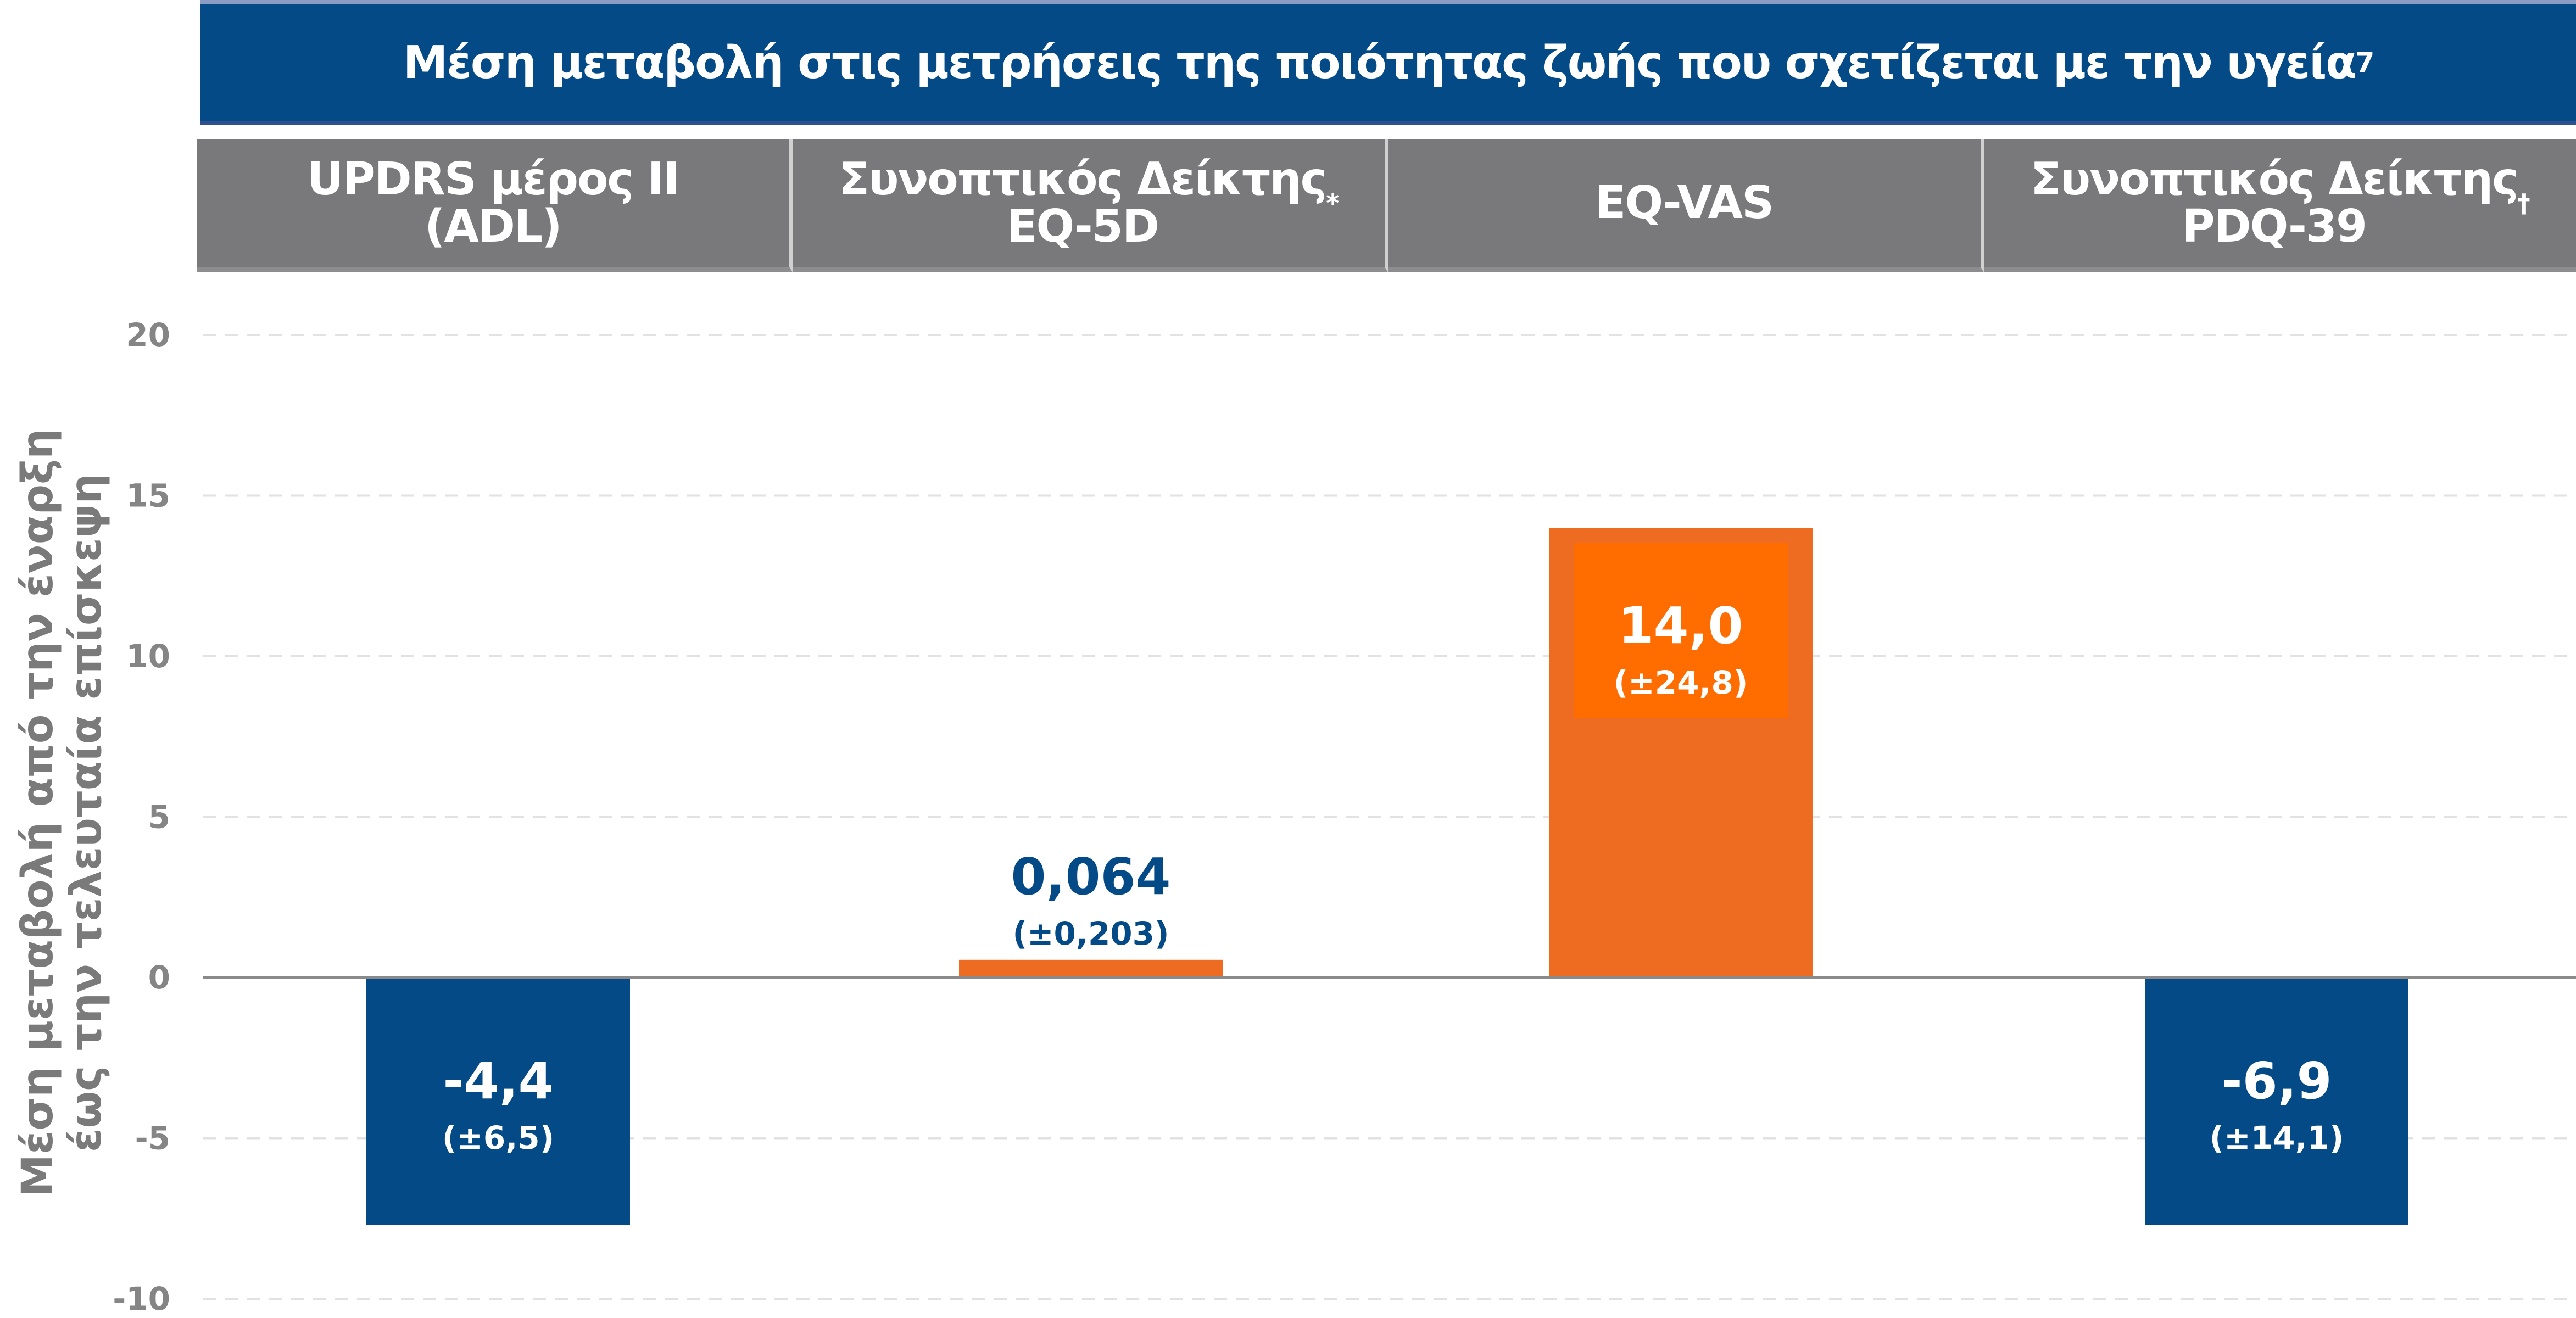  What do you see at coordinates (152, 1138) in the screenshot?
I see `y-tick-label: -5` at bounding box center [152, 1138].